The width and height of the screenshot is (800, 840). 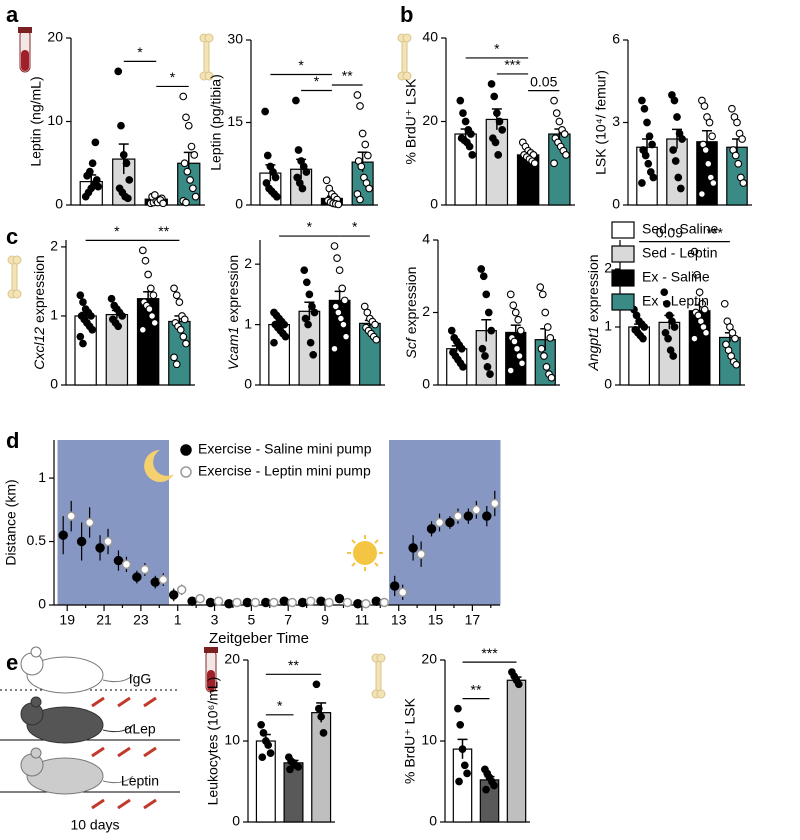 I want to click on gene-name: Scf, so click(x=411, y=347).